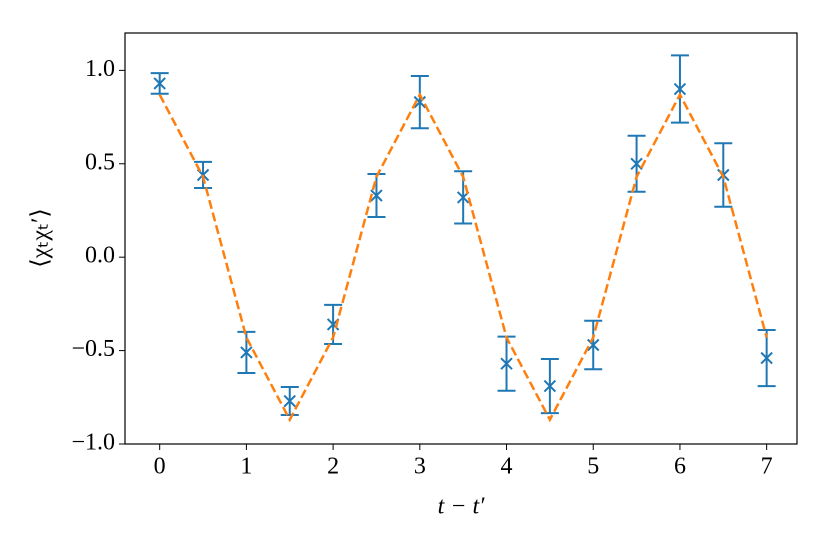  I want to click on x-tick-label: 7, so click(767, 467).